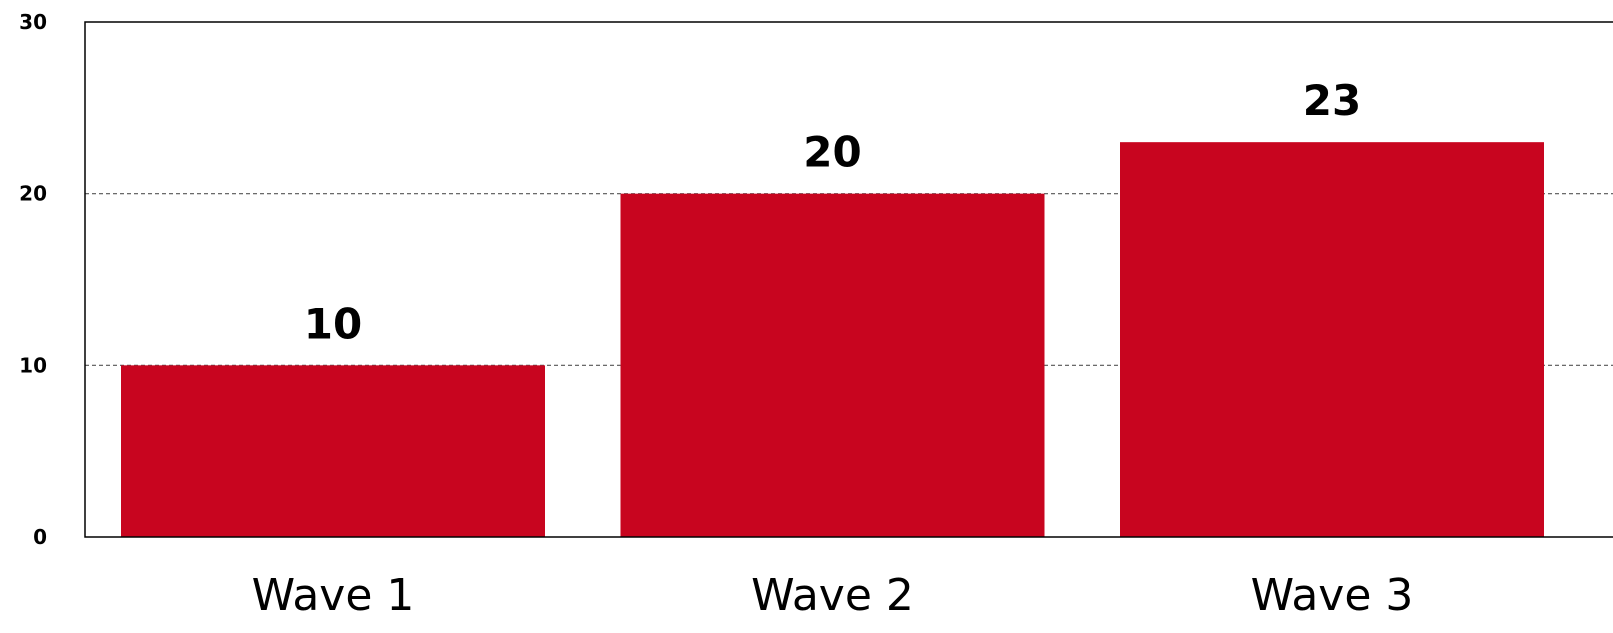 The width and height of the screenshot is (1613, 633). Describe the element at coordinates (33, 194) in the screenshot. I see `y-tick-label: 20` at that location.